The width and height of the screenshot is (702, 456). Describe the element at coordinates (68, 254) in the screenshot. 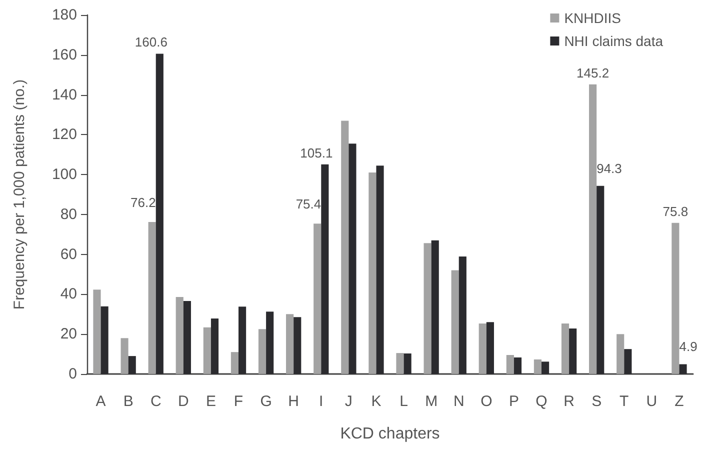

I see `y-tick-label: 60` at that location.